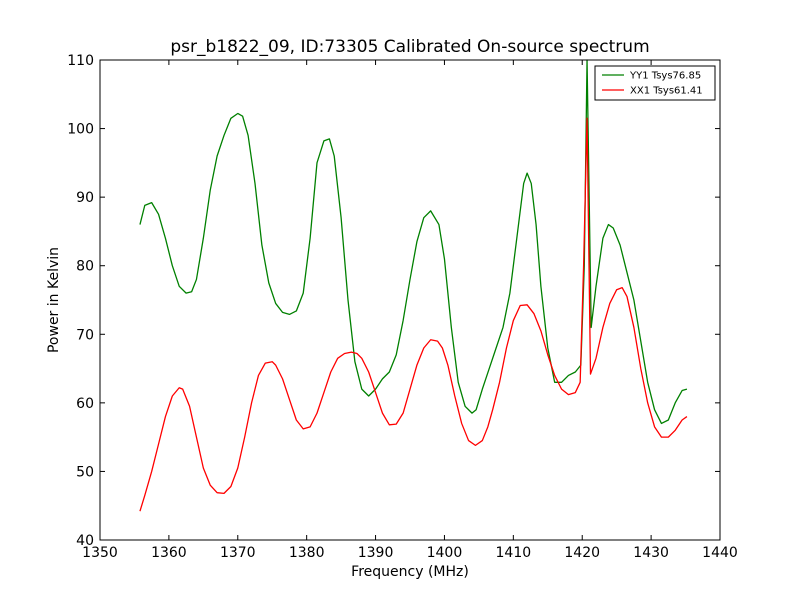 The width and height of the screenshot is (800, 600). I want to click on legend-label-yy1: YY1 Tsys76.85, so click(665, 76).